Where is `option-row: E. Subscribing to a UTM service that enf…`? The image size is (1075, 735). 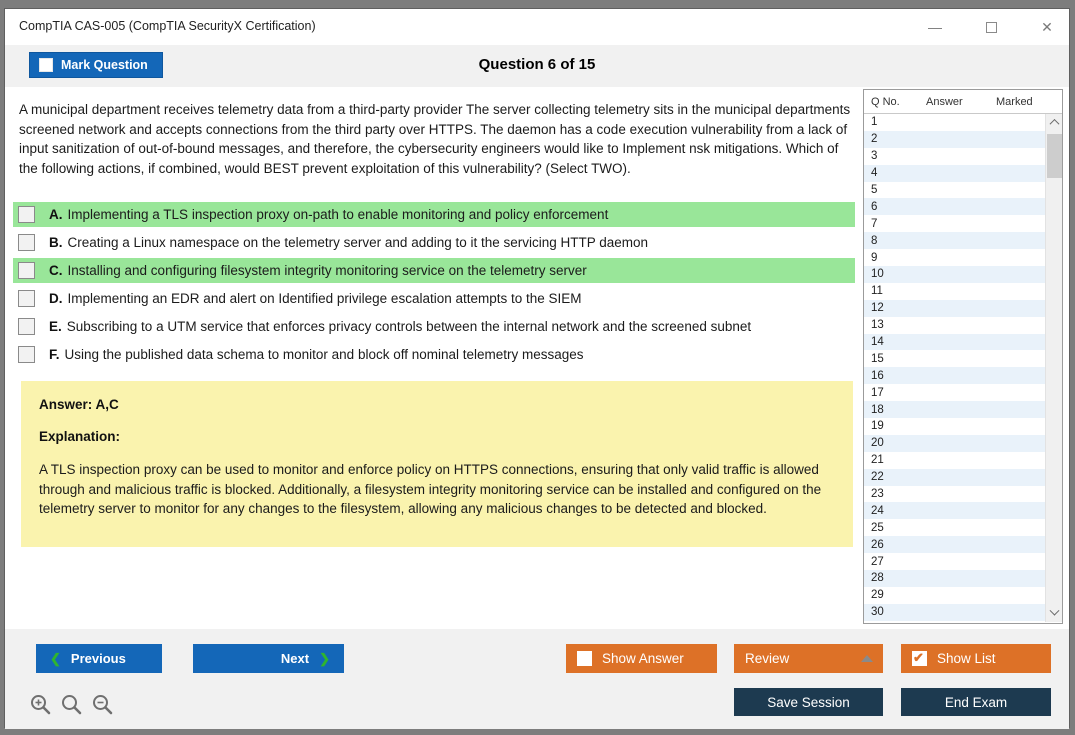
option-row: E. Subscribing to a UTM service that enf… is located at coordinates (434, 326).